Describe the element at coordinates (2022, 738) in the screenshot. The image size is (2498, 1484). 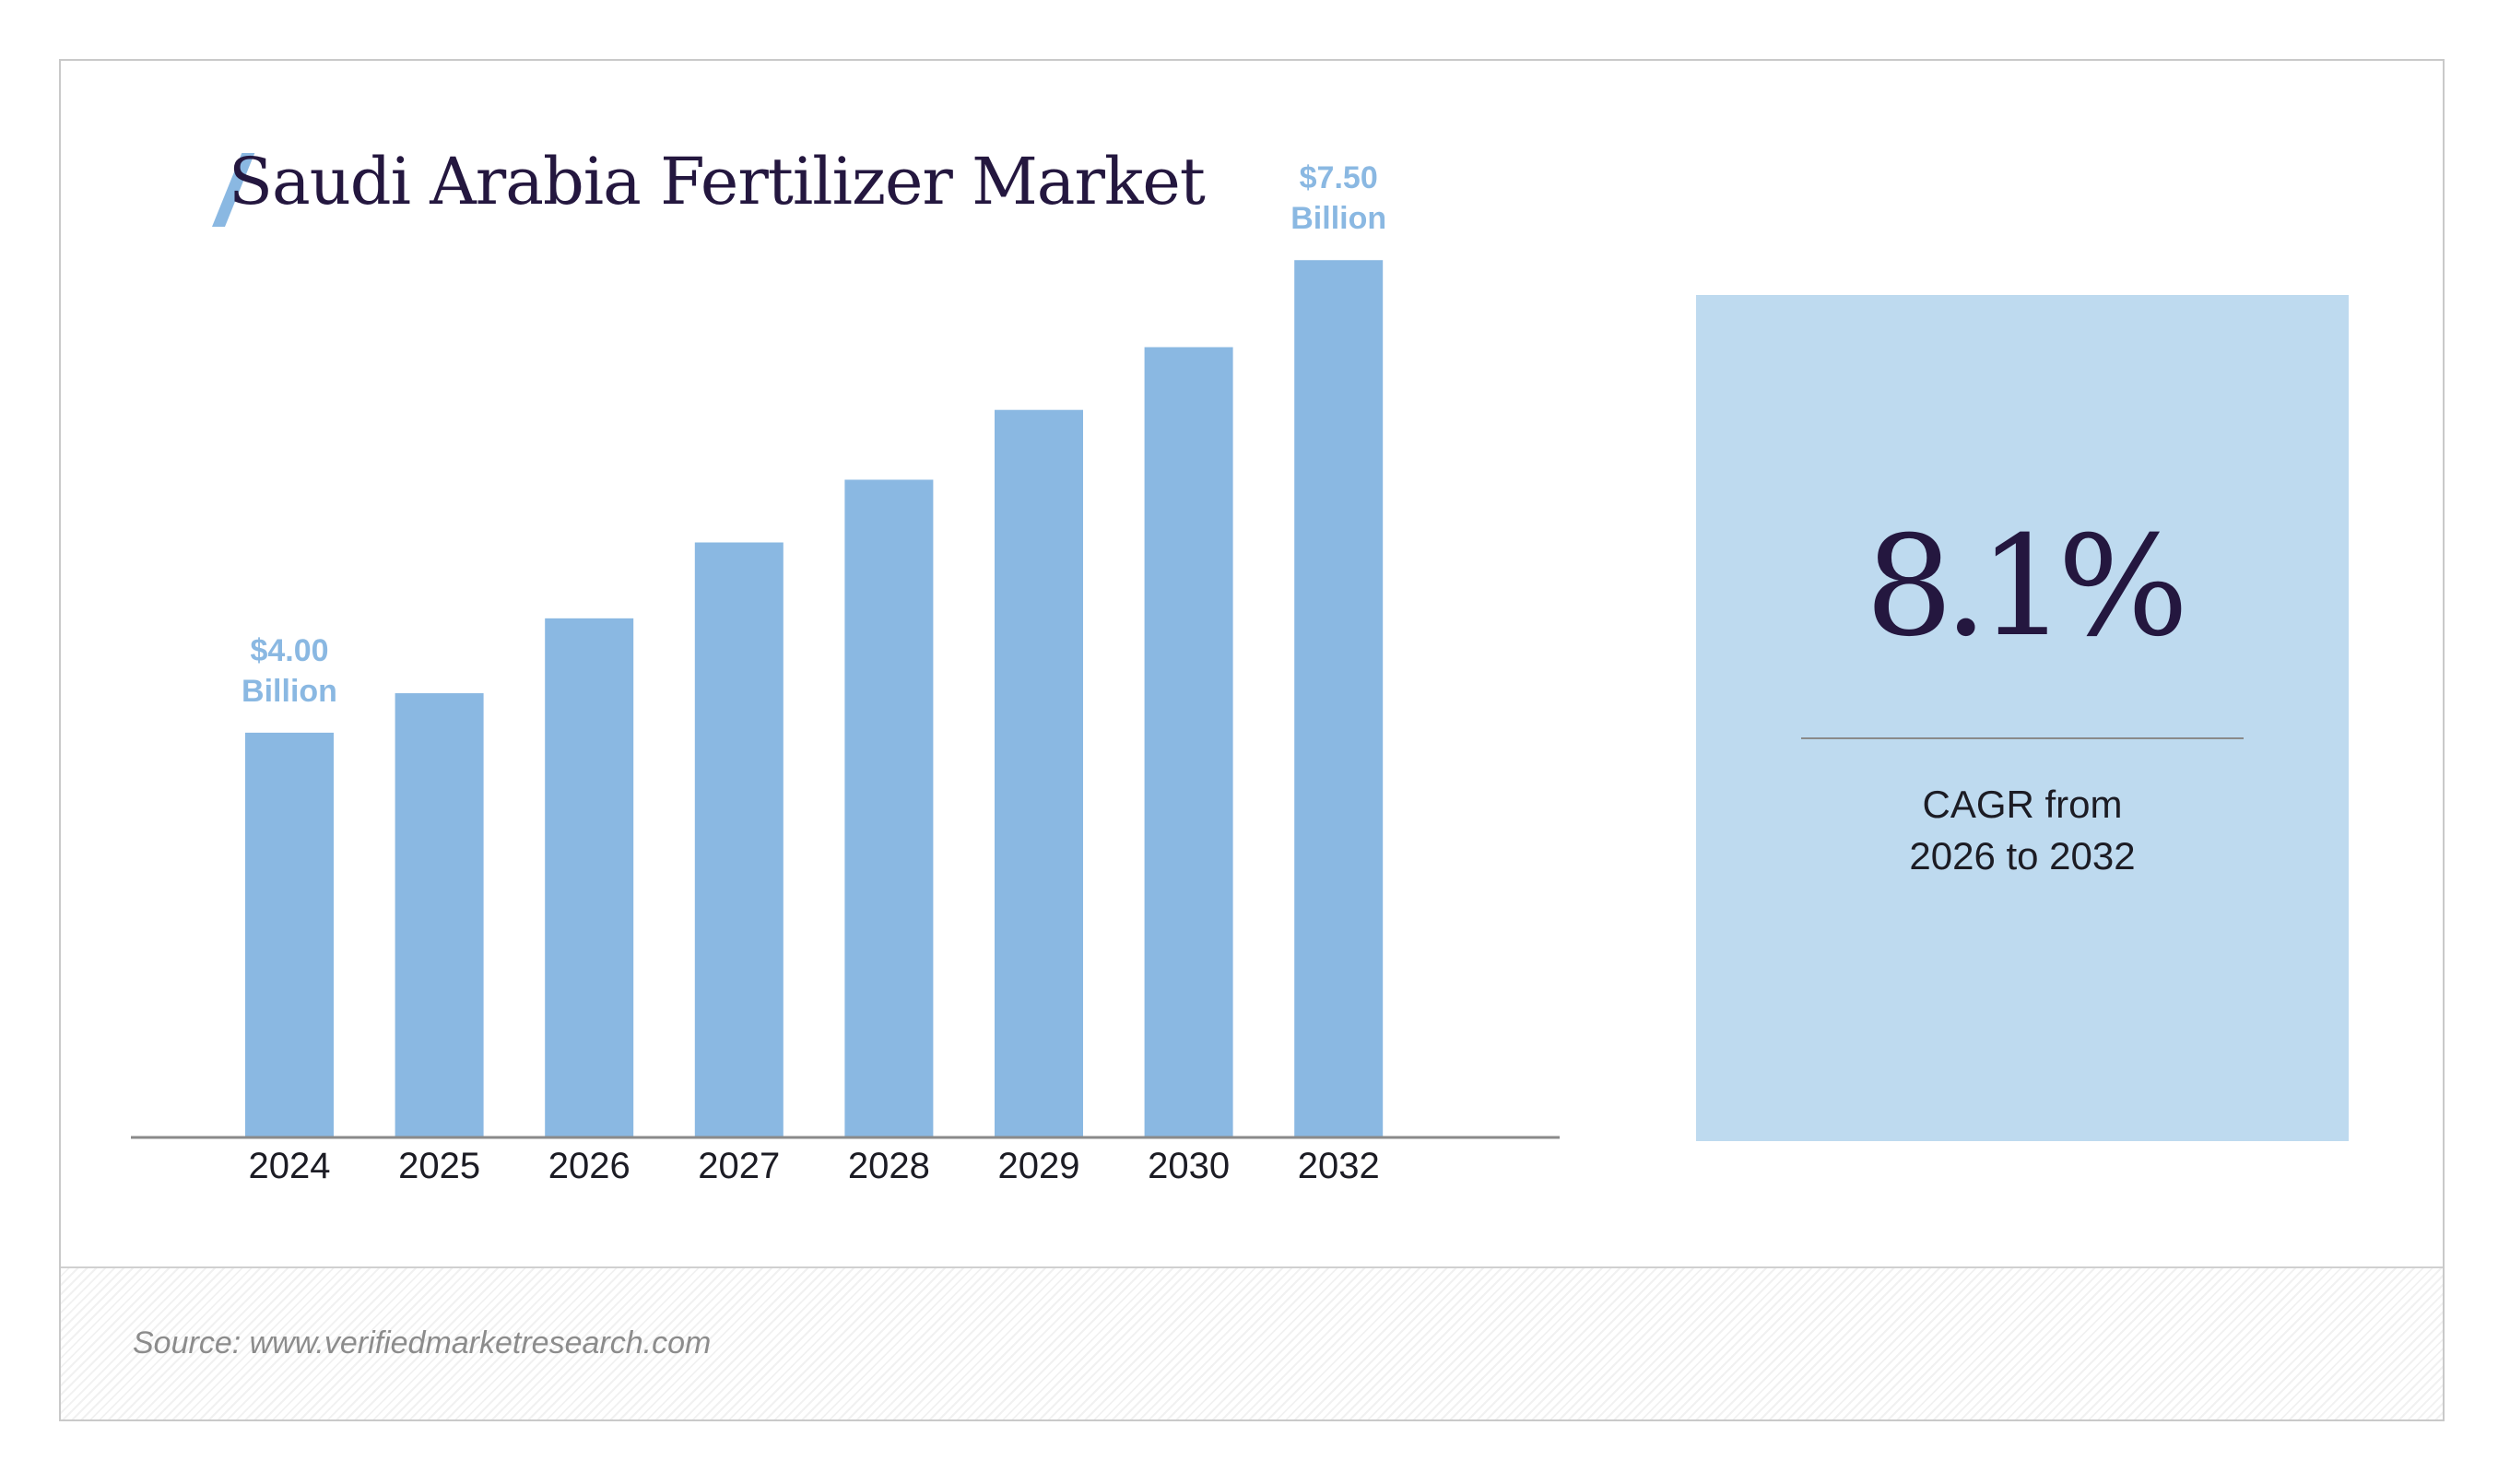
I see `cagr-divider` at that location.